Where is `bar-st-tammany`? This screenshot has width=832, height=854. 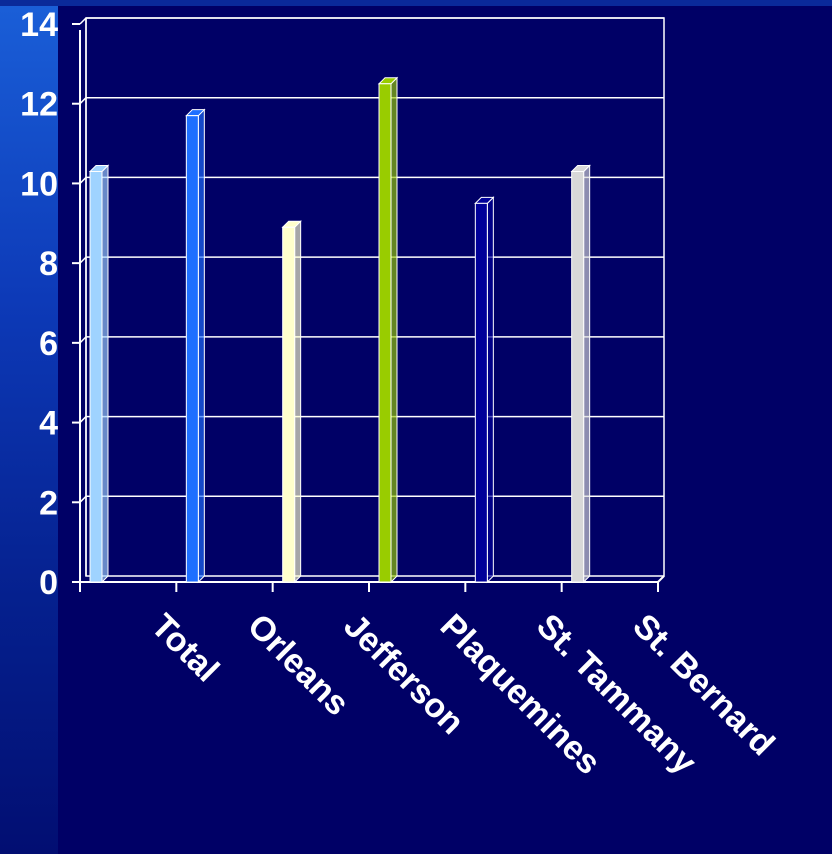 bar-st-tammany is located at coordinates (484, 390).